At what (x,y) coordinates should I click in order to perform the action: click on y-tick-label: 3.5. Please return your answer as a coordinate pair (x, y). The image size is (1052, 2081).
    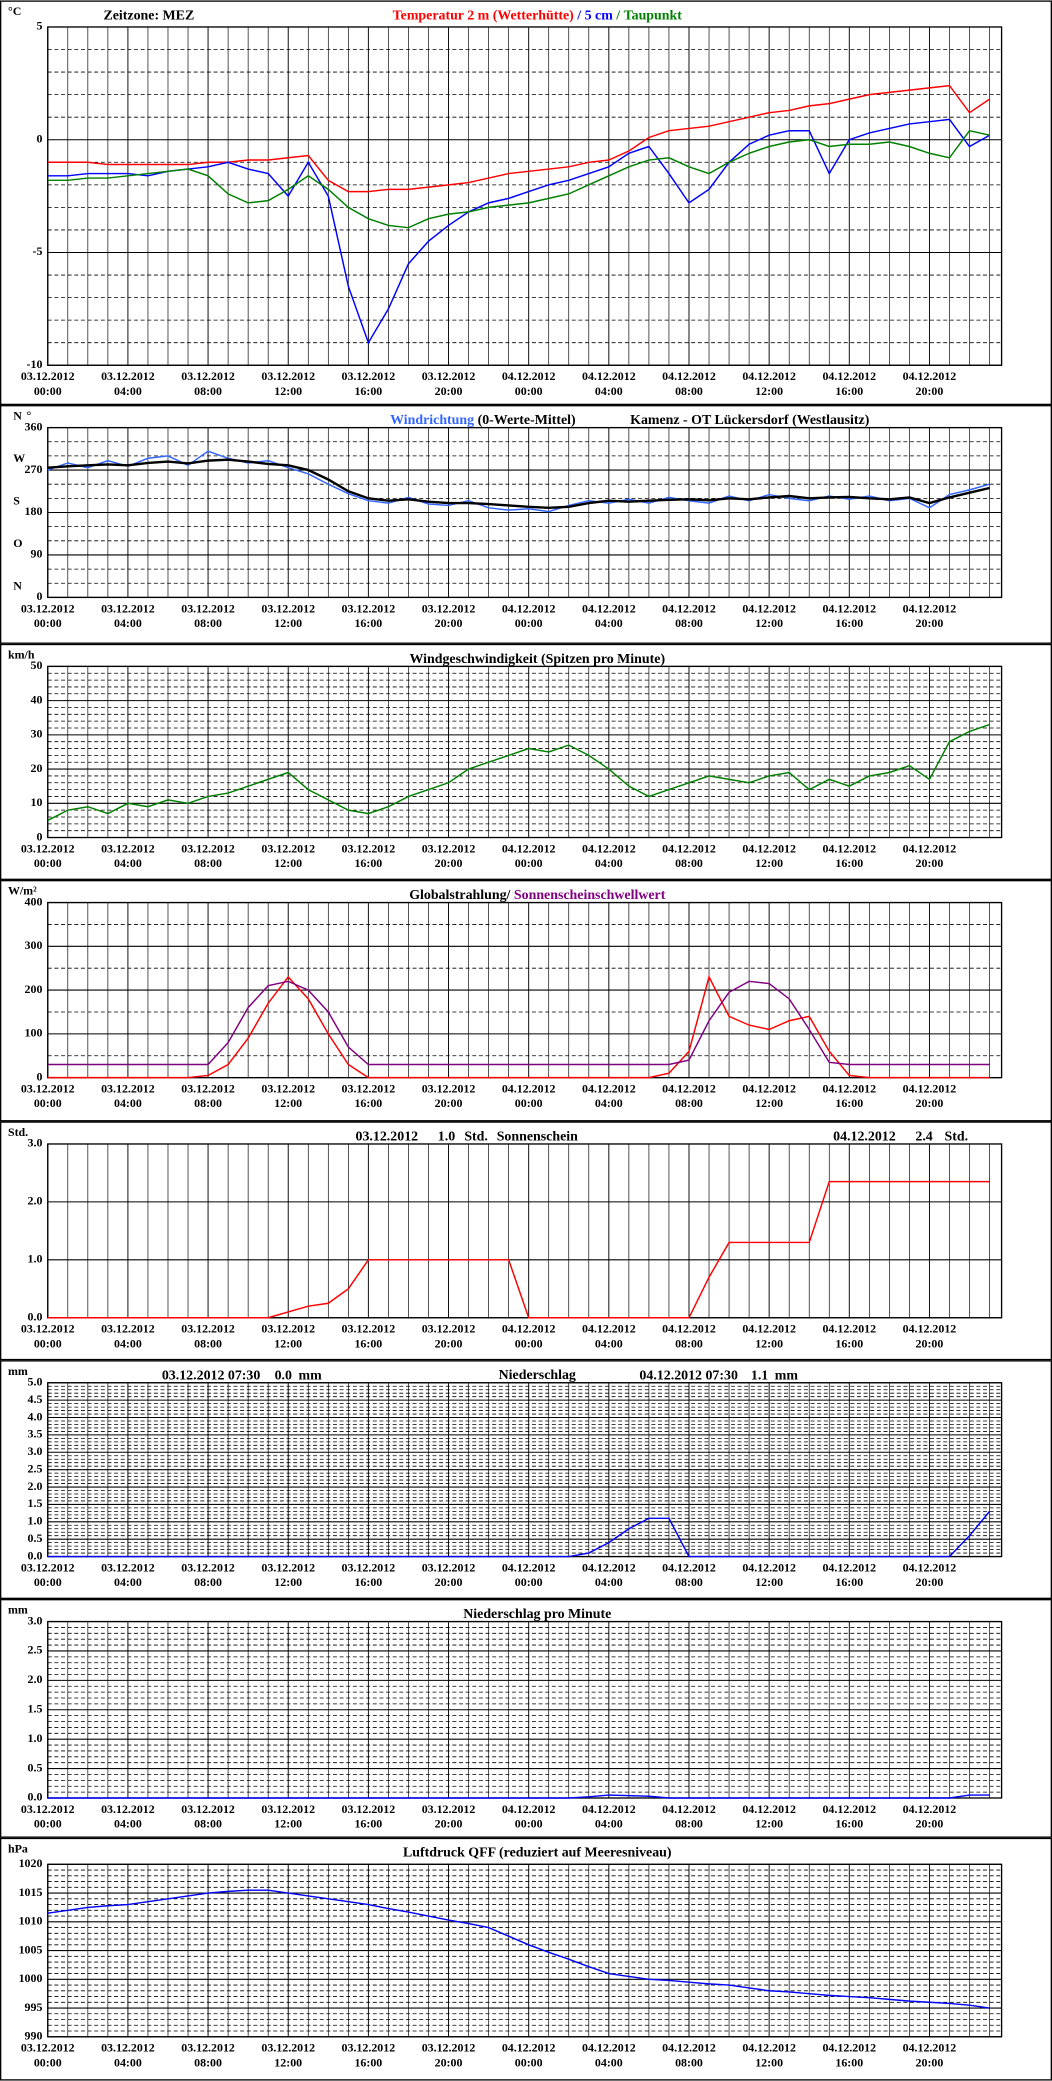
    Looking at the image, I should click on (35, 1434).